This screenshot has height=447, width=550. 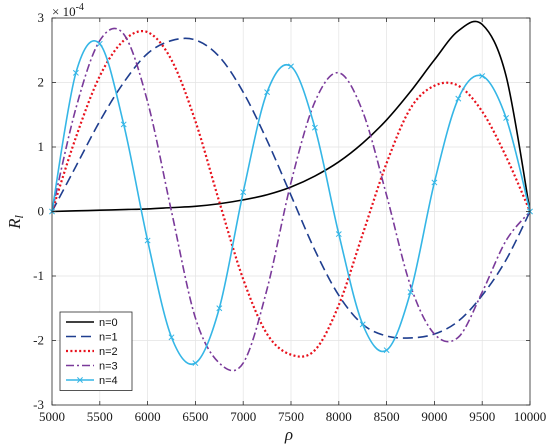 What do you see at coordinates (38, 340) in the screenshot?
I see `y-tick-label: -2` at bounding box center [38, 340].